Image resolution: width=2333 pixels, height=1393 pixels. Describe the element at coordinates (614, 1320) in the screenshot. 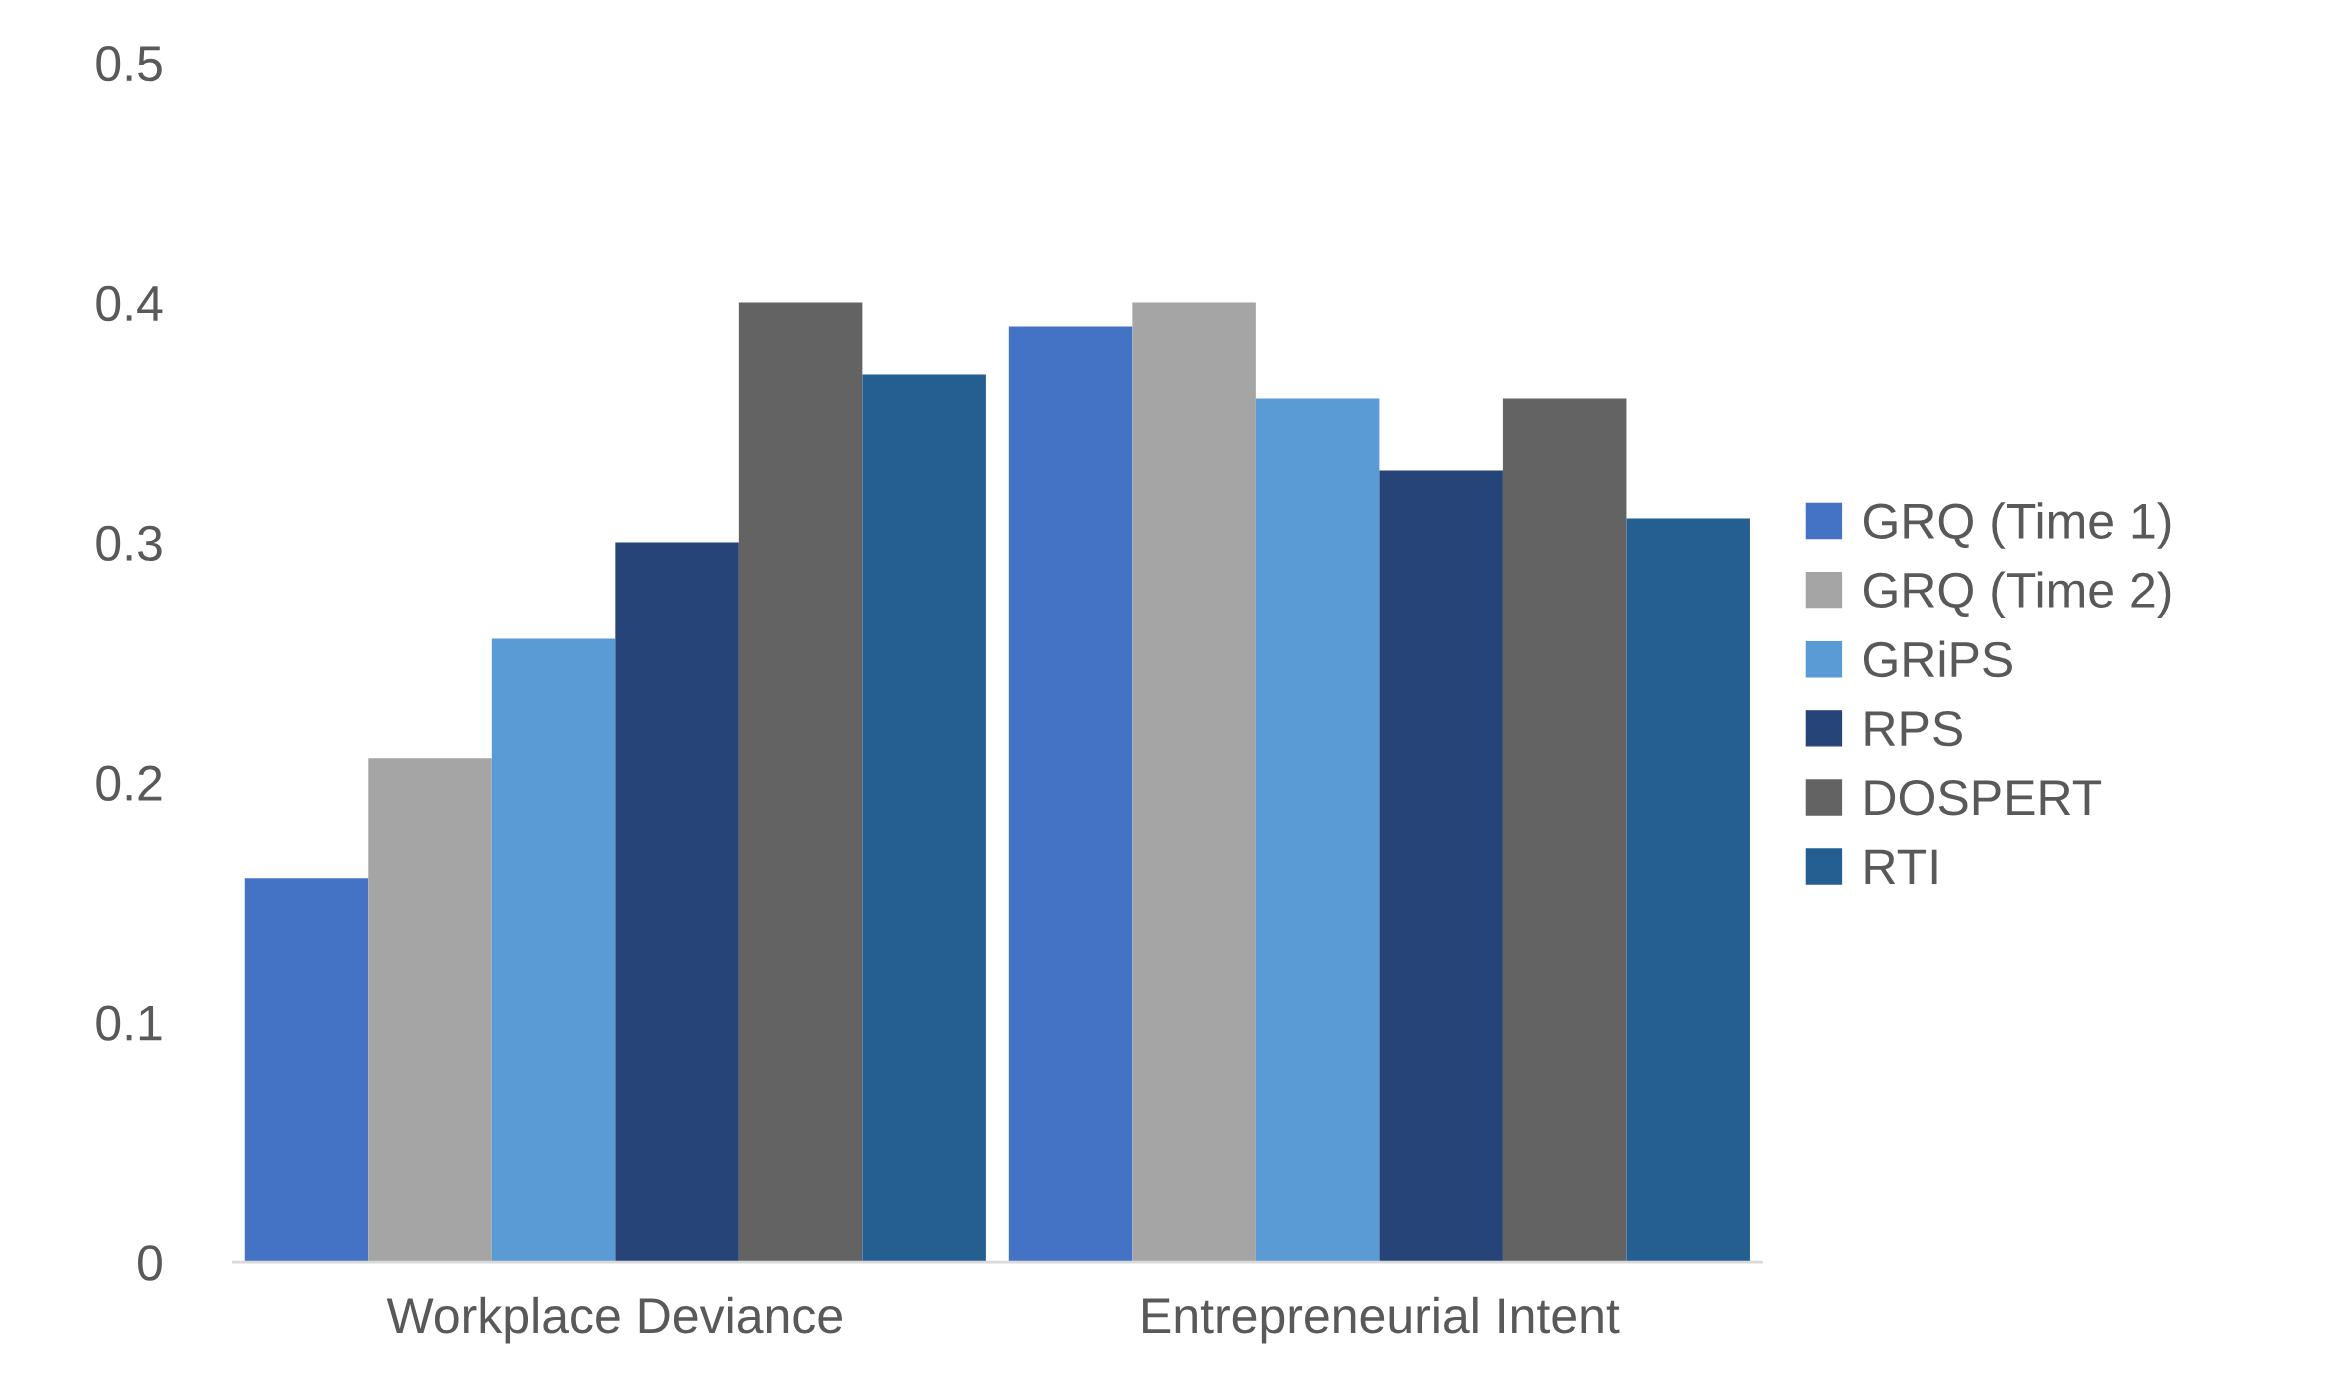

I see `x-tick-label: Workplace Deviance` at that location.